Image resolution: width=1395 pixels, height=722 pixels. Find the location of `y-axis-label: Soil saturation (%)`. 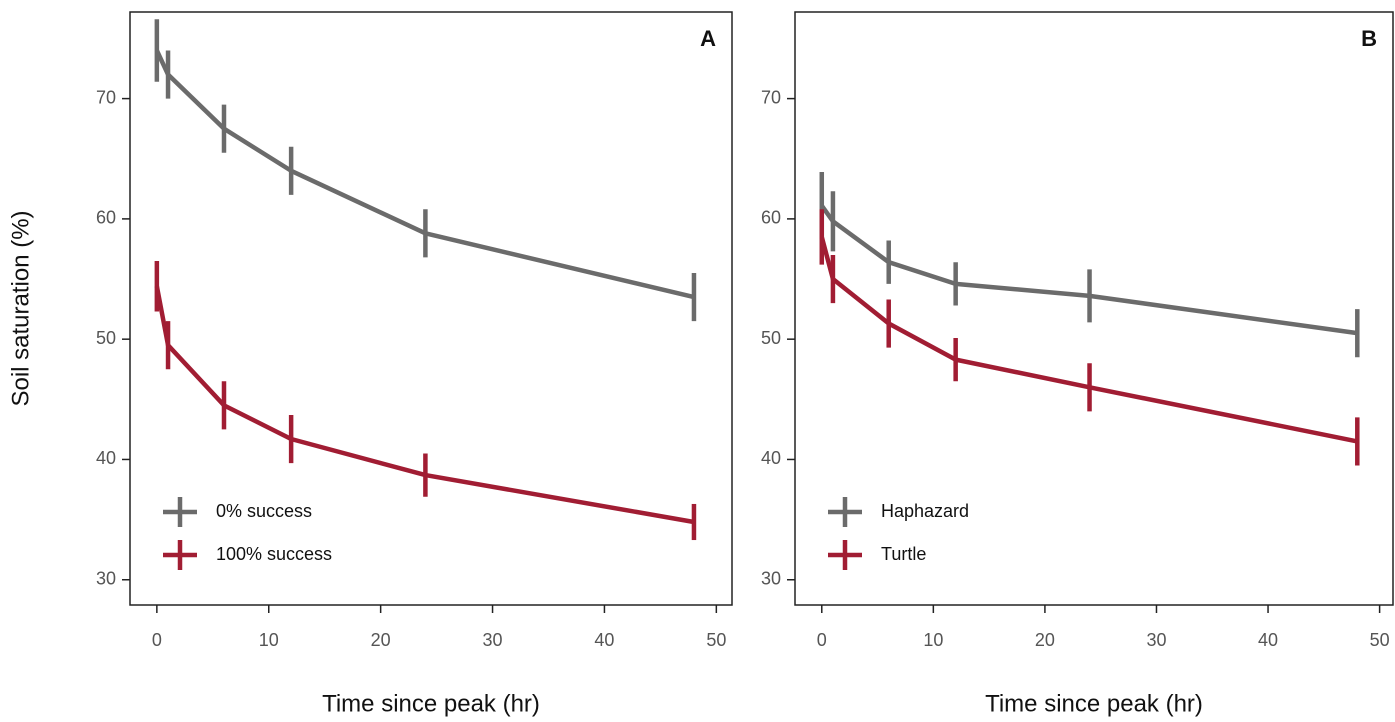

y-axis-label: Soil saturation (%) is located at coordinates (20, 308).